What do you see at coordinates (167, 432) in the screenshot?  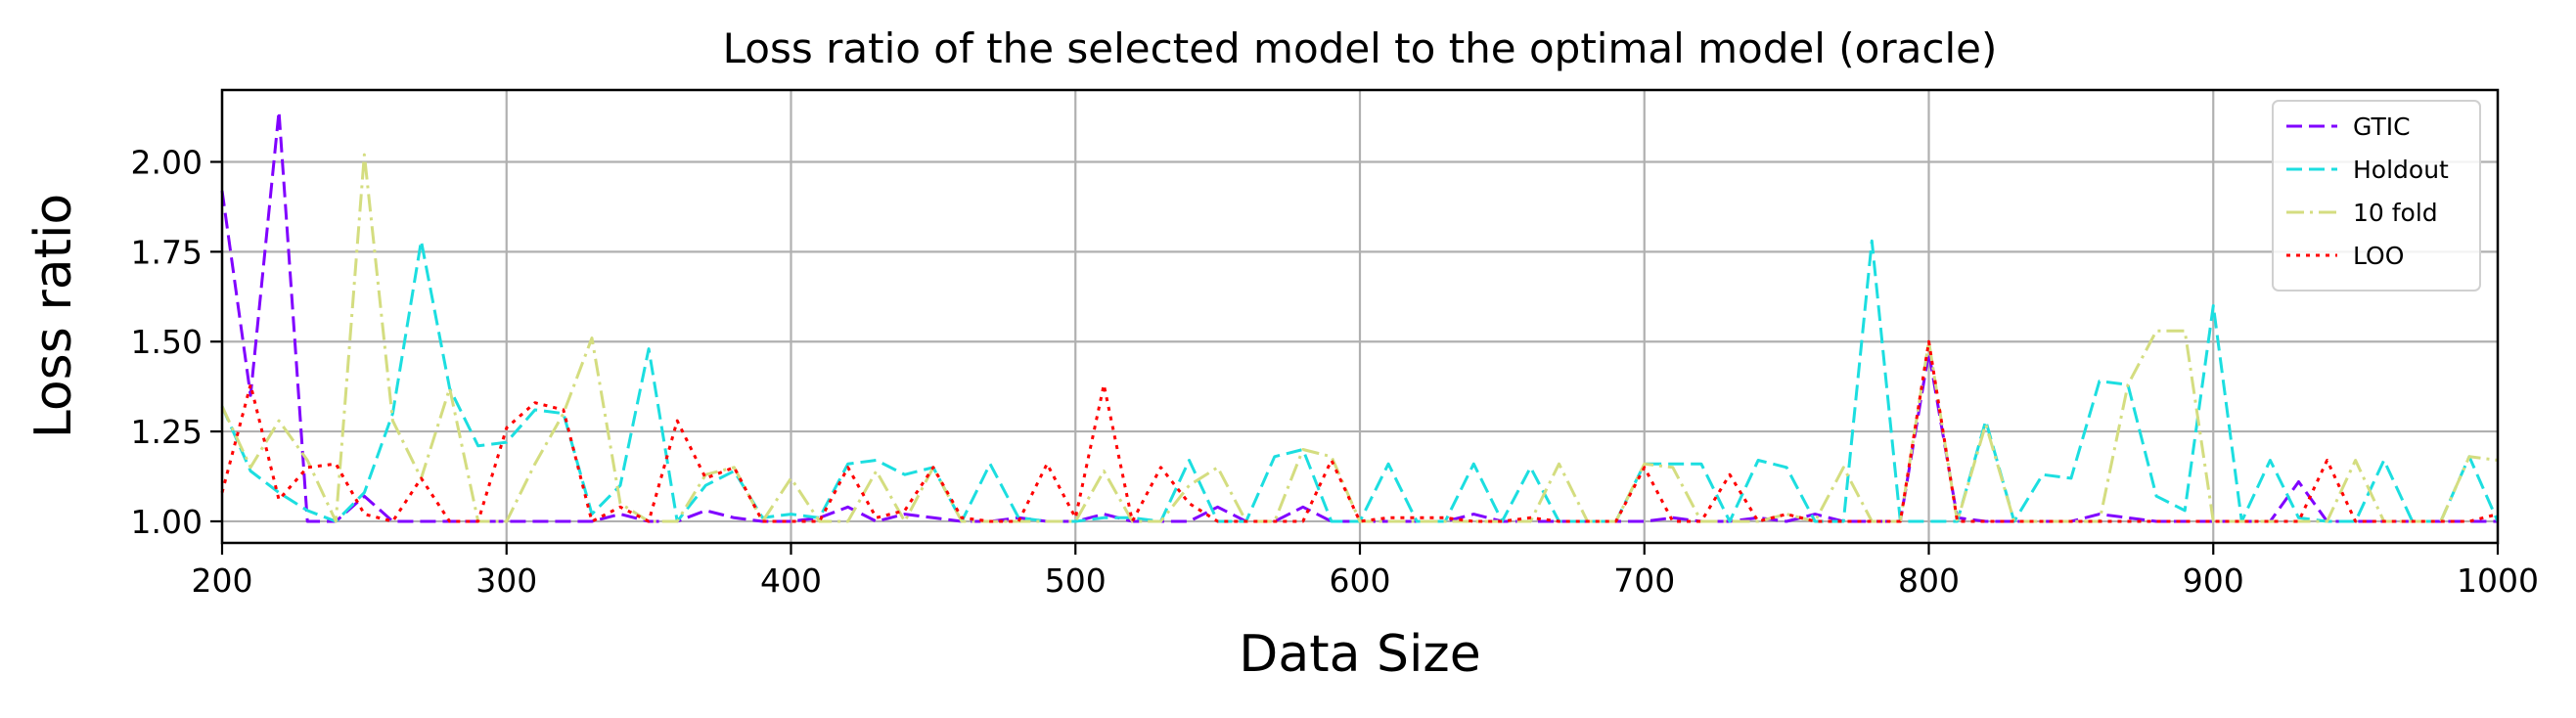 I see `y-tick-label: 1.25` at bounding box center [167, 432].